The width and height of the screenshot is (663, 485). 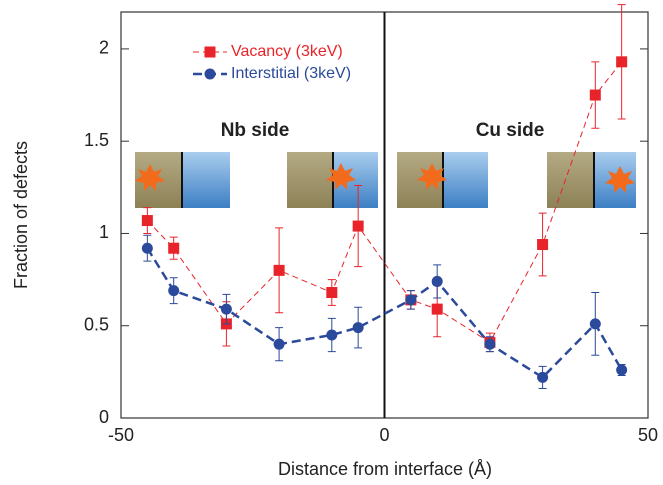 I want to click on legend-label: Vacancy (3keV), so click(x=287, y=51).